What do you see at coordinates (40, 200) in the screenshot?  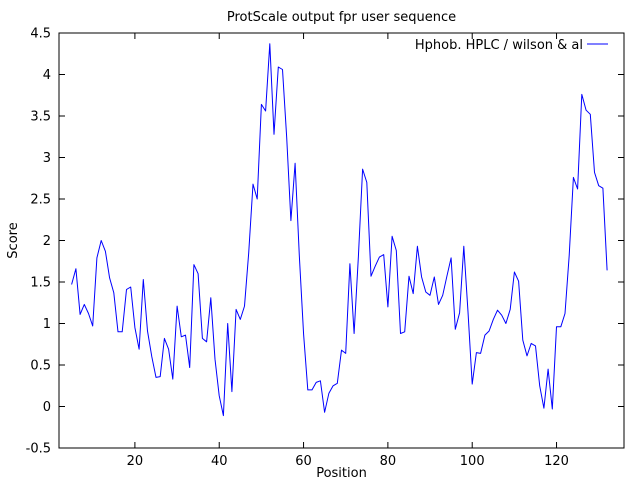 I see `y-tick-label: 2.5` at bounding box center [40, 200].